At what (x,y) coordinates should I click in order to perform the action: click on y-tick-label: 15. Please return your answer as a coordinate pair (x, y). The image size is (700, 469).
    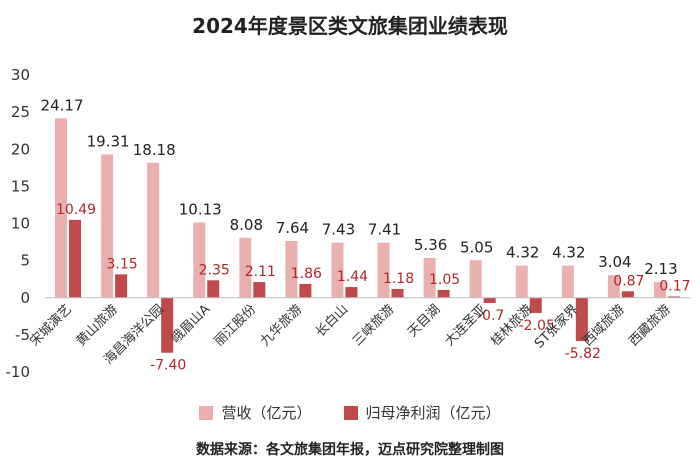
    Looking at the image, I should click on (20, 186).